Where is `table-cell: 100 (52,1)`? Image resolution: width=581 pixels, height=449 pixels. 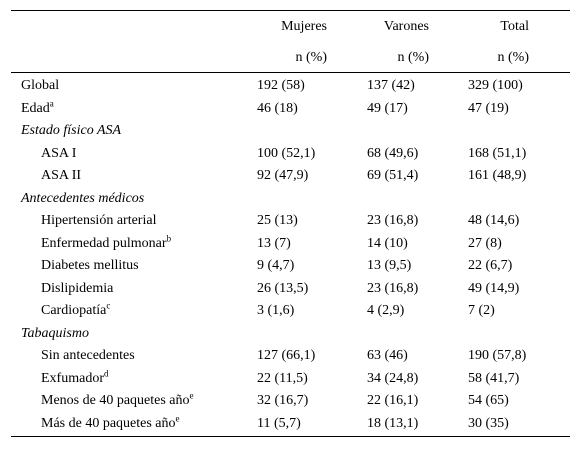
table-cell: 100 (52,1) is located at coordinates (286, 153).